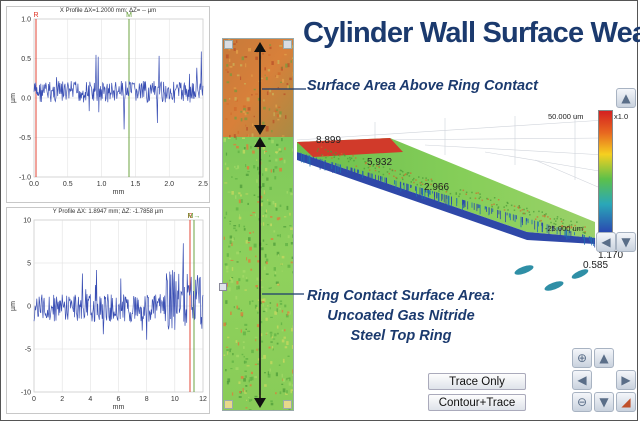  What do you see at coordinates (566, 116) in the screenshot?
I see `colorbar-max-label: 50.000 um` at bounding box center [566, 116].